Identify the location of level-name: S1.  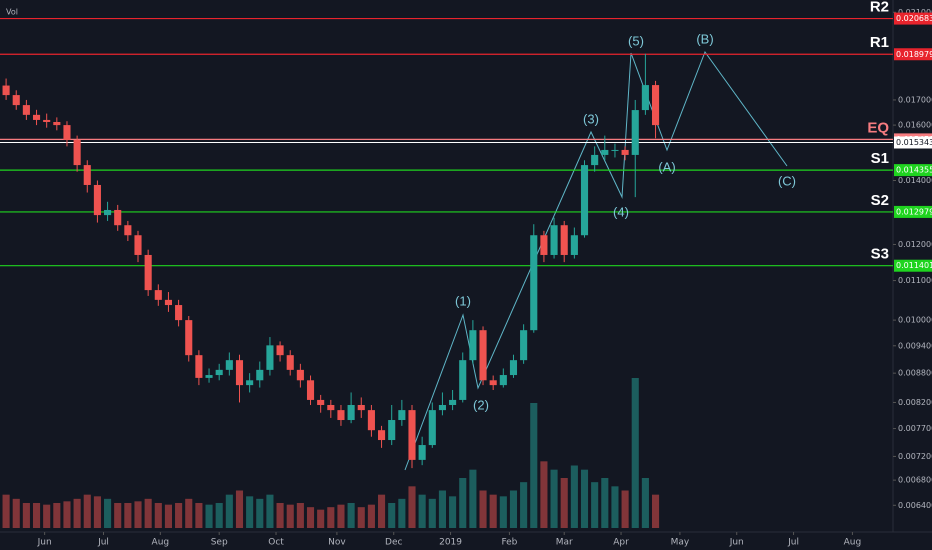
(880, 158).